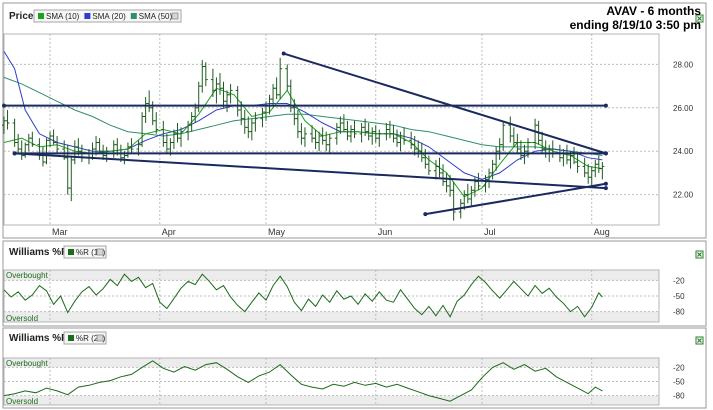 The width and height of the screenshot is (713, 410). I want to click on chart-title: ending 8/19/10 3:50 pm, so click(635, 25).